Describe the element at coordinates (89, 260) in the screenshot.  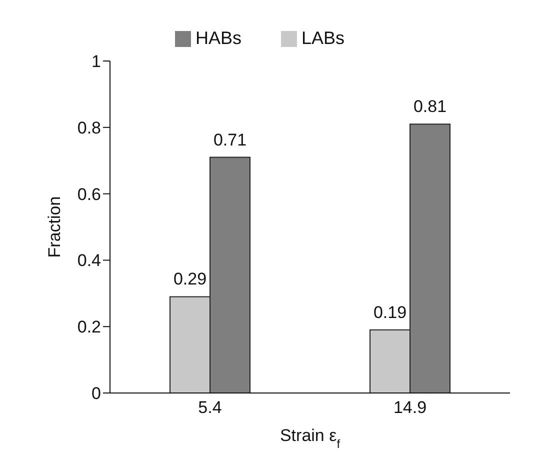
I see `y-tick-label: 0.4` at that location.